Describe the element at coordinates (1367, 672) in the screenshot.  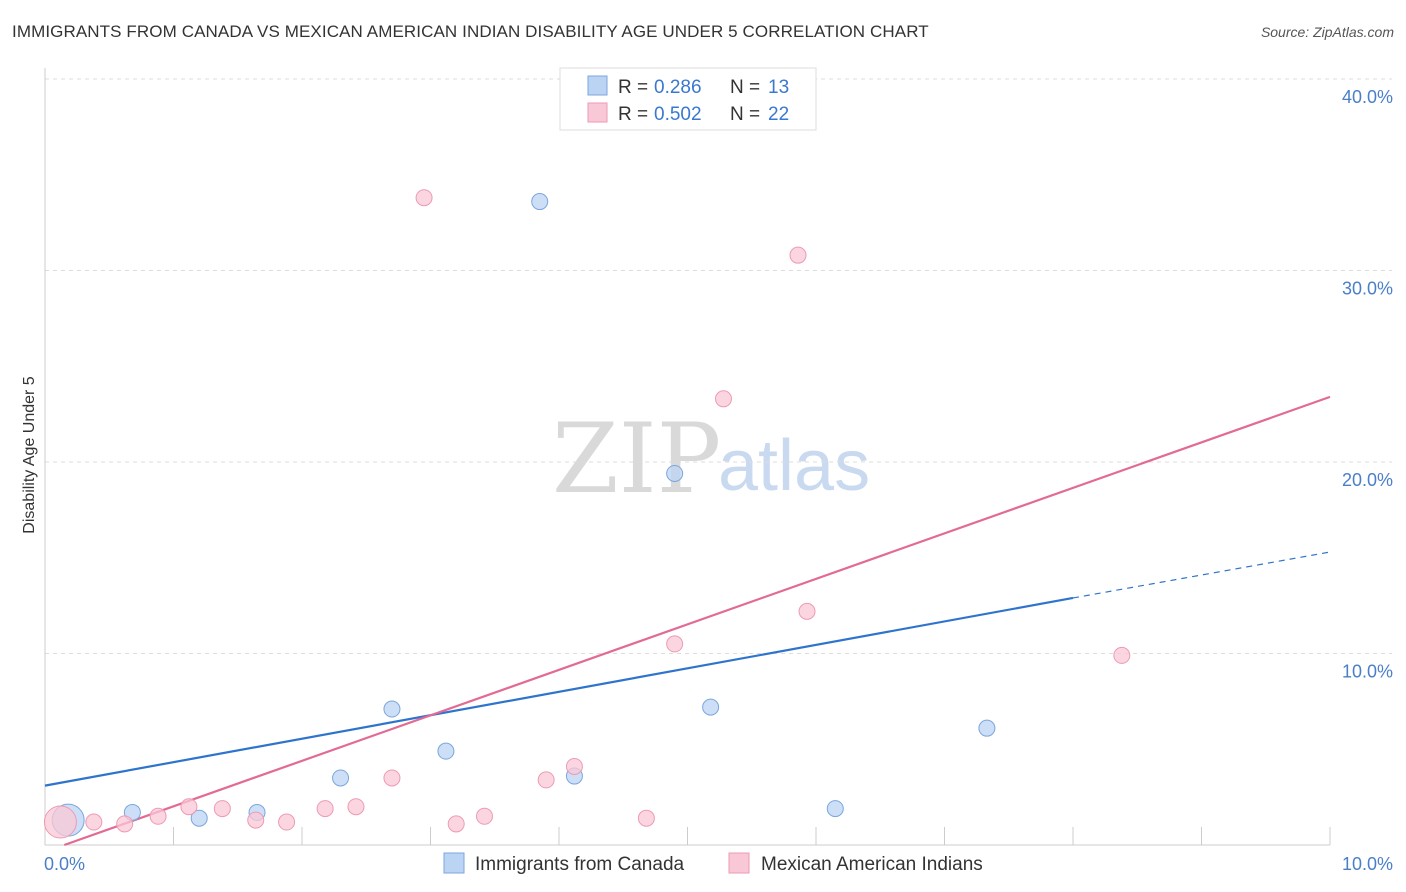
I see `y-tick-label: 10.0%` at that location.